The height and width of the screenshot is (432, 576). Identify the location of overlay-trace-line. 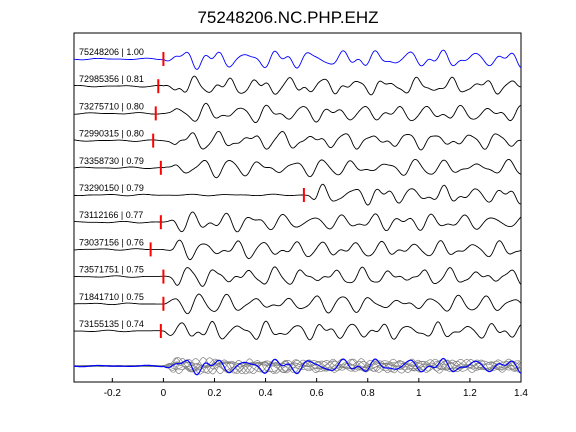
(297, 366).